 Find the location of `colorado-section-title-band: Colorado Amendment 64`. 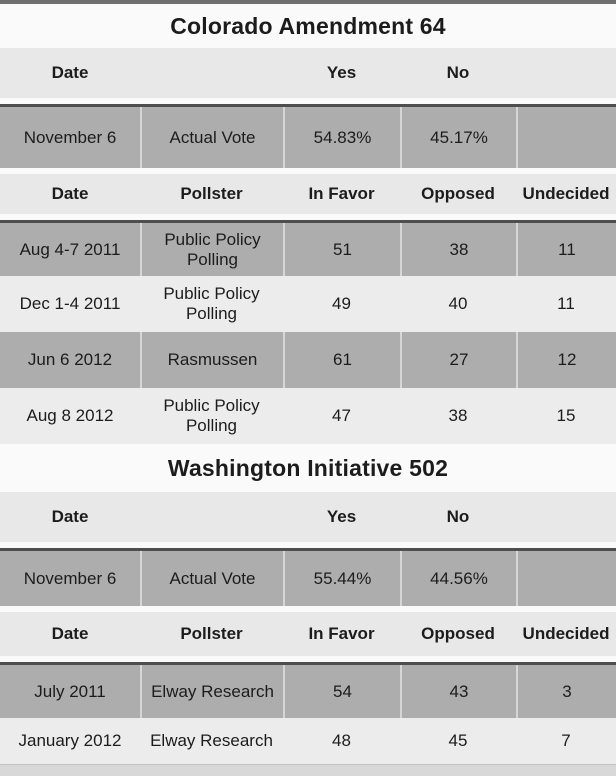

colorado-section-title-band: Colorado Amendment 64 is located at coordinates (308, 26).